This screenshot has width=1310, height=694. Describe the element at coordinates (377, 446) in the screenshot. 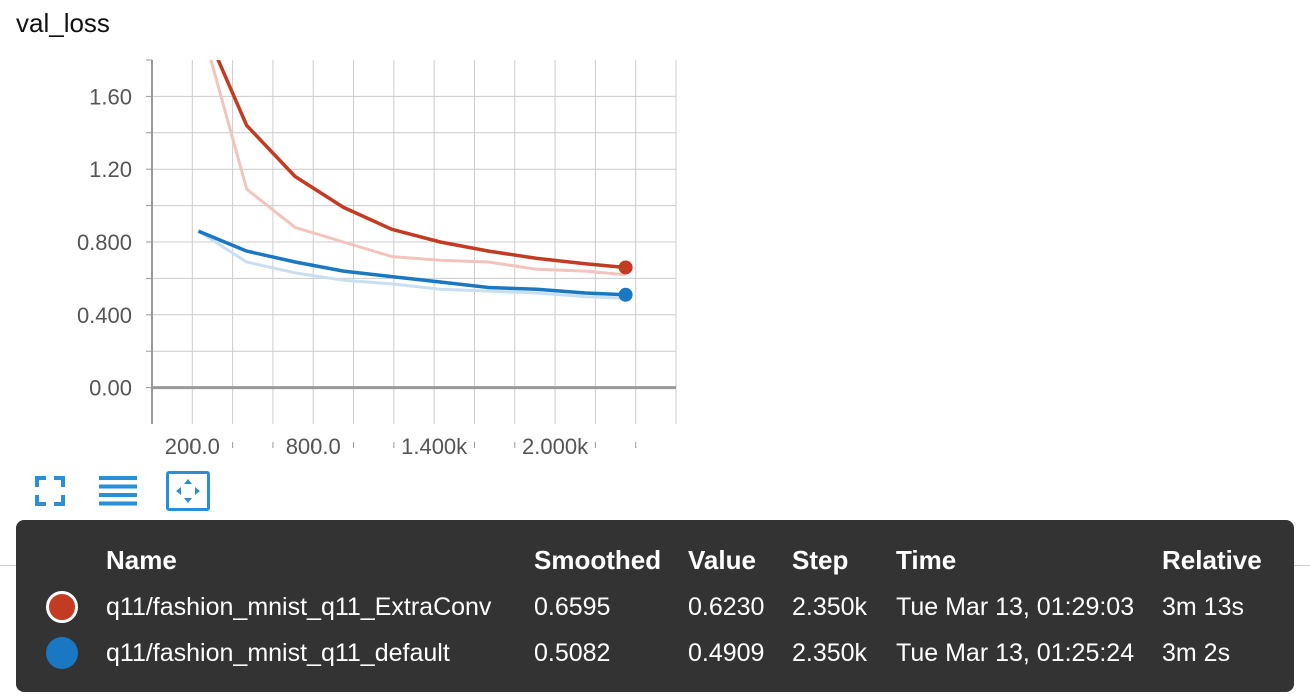

I see `x-axis-ticks: 200.0 800.0 1.400k 2.000k` at that location.